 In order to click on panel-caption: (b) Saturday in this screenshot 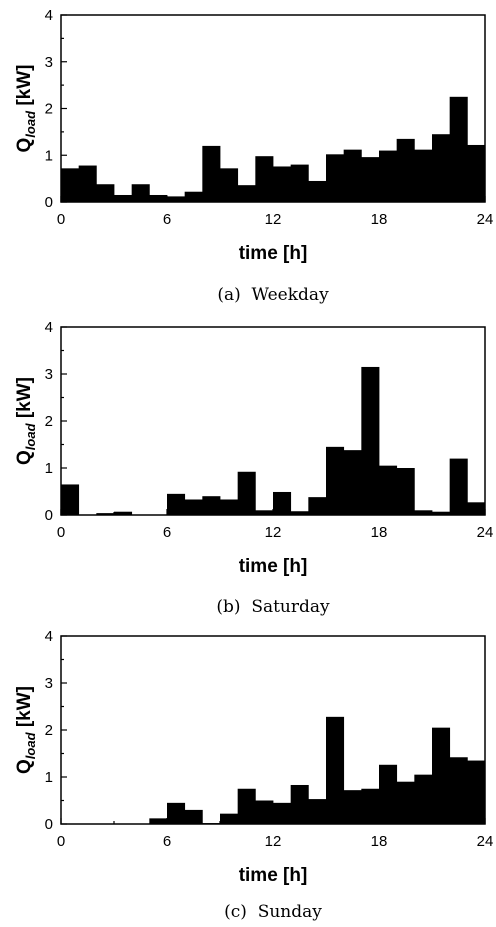, I will do `click(273, 607)`.